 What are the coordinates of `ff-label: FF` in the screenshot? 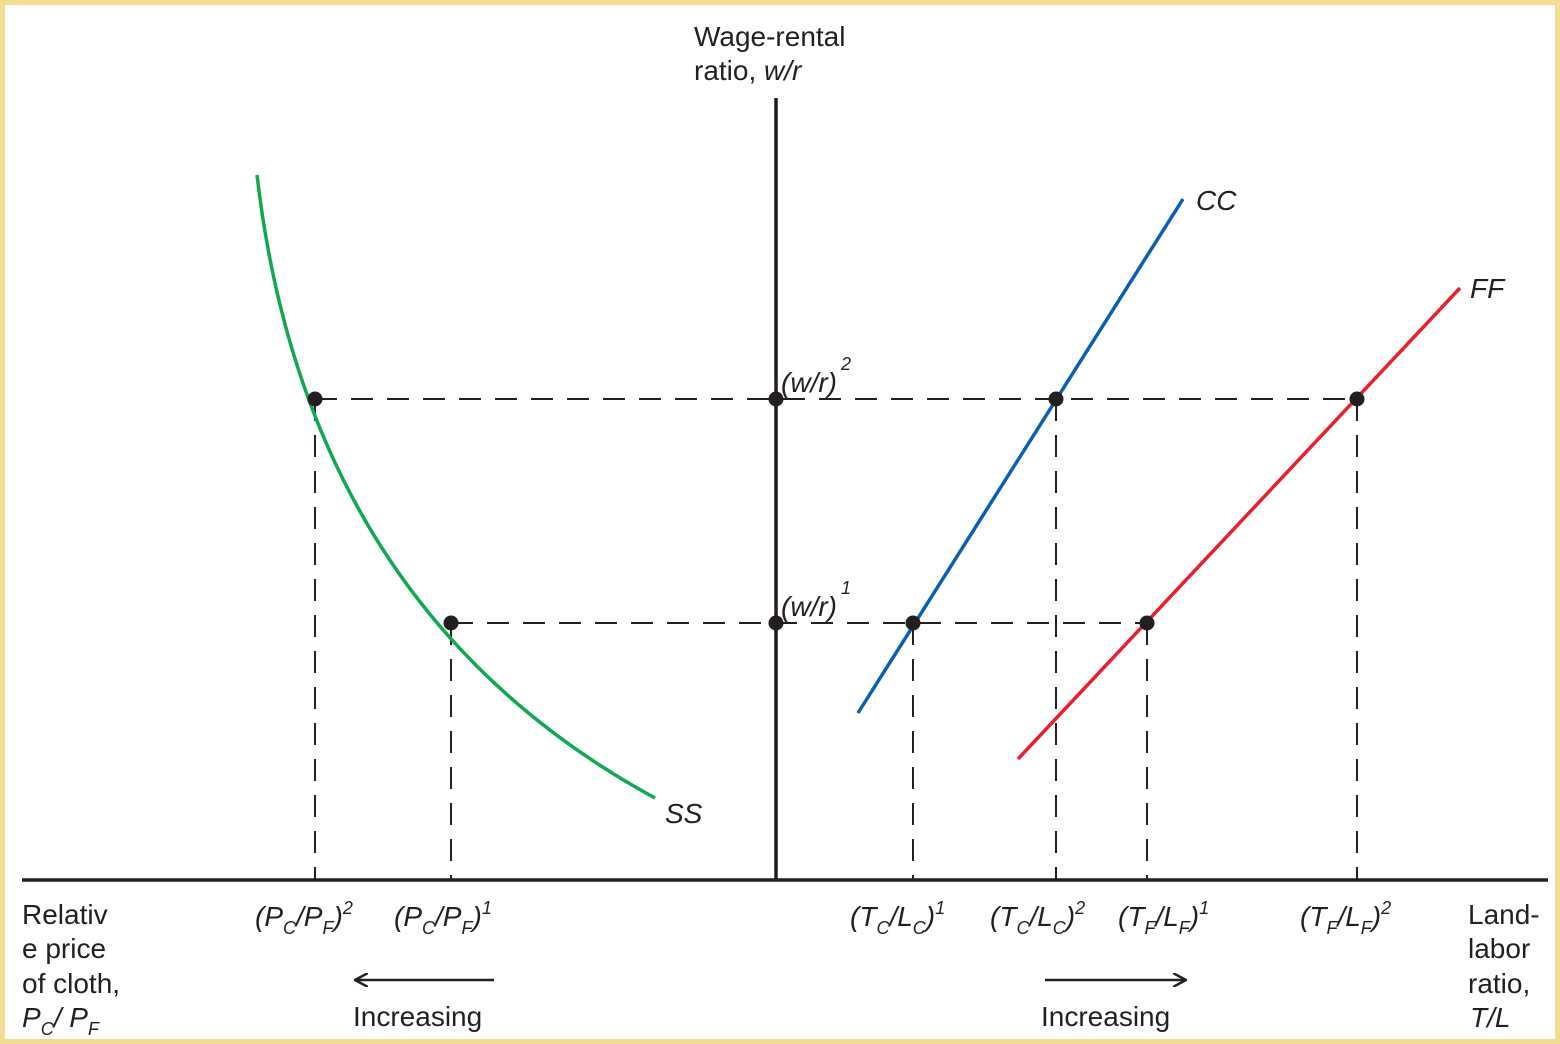 It's located at (1488, 288).